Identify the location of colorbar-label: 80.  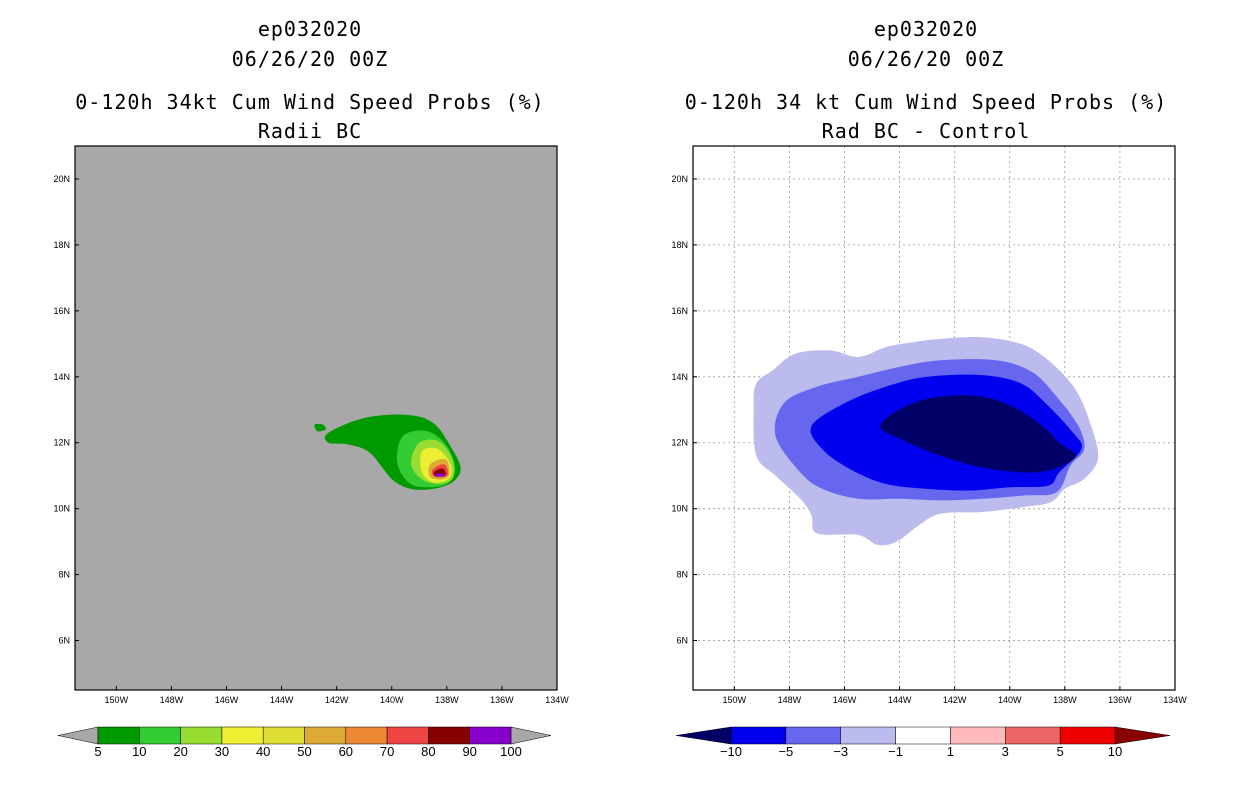
(428, 751).